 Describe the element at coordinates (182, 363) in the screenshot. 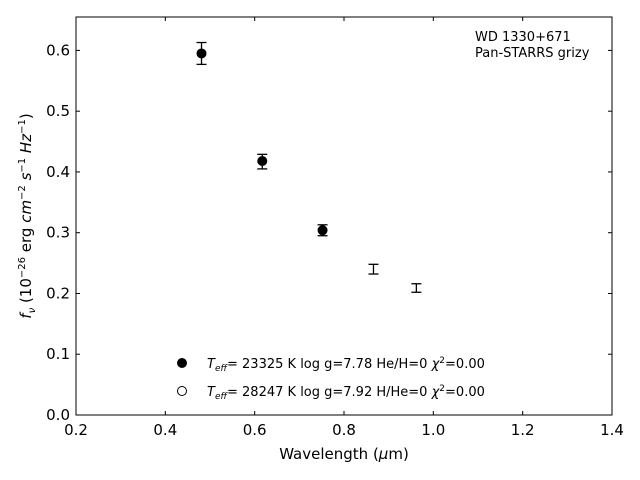

I see `legend-marker-filled` at that location.